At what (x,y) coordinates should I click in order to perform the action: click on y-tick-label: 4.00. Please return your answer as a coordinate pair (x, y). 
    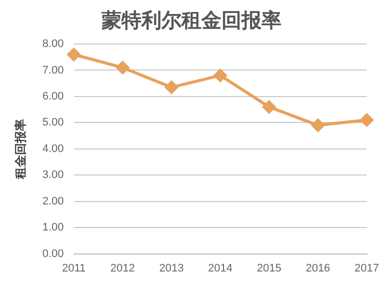
    Looking at the image, I should click on (53, 148).